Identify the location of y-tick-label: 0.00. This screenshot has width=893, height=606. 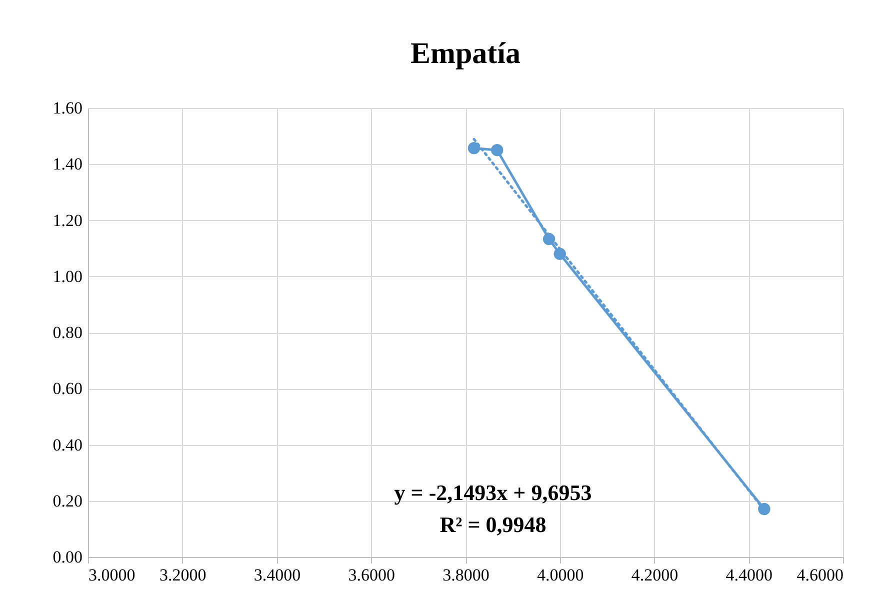
(67, 557).